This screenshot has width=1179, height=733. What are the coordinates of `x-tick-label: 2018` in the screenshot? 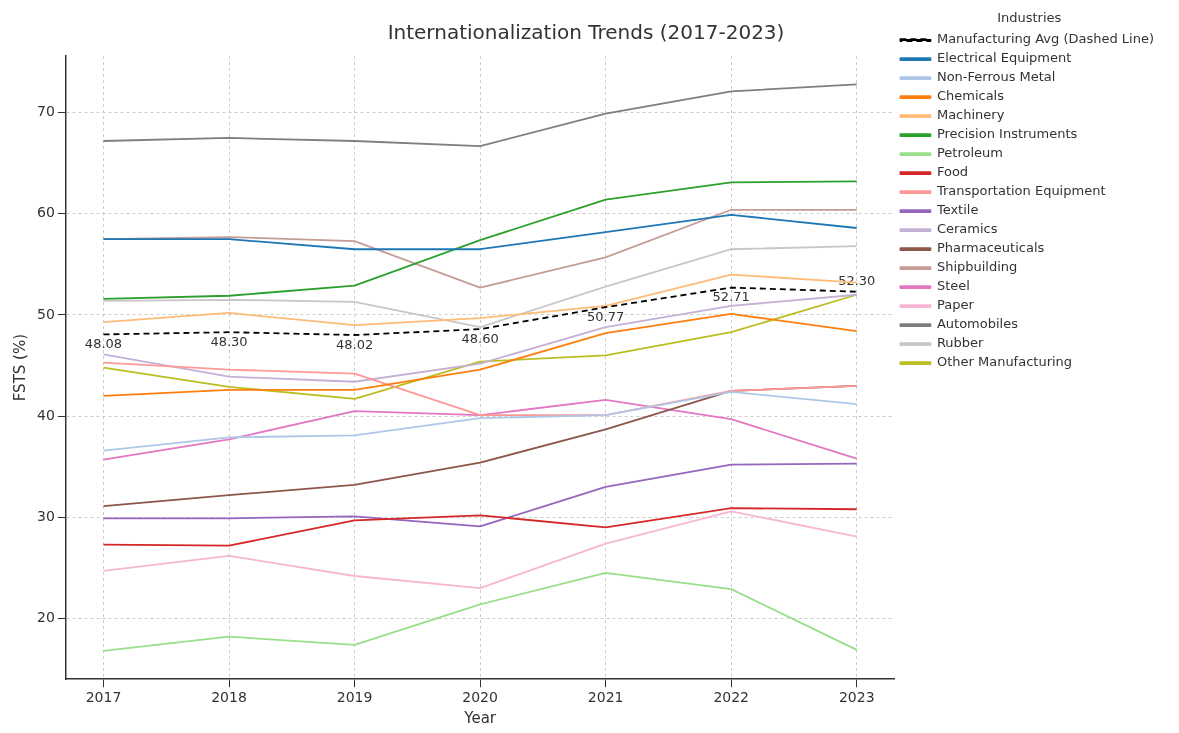 It's located at (229, 697).